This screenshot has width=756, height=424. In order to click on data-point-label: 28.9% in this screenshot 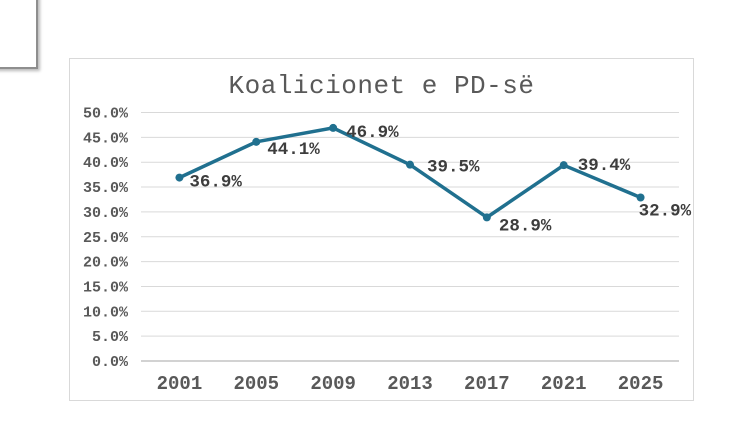, I will do `click(525, 226)`.